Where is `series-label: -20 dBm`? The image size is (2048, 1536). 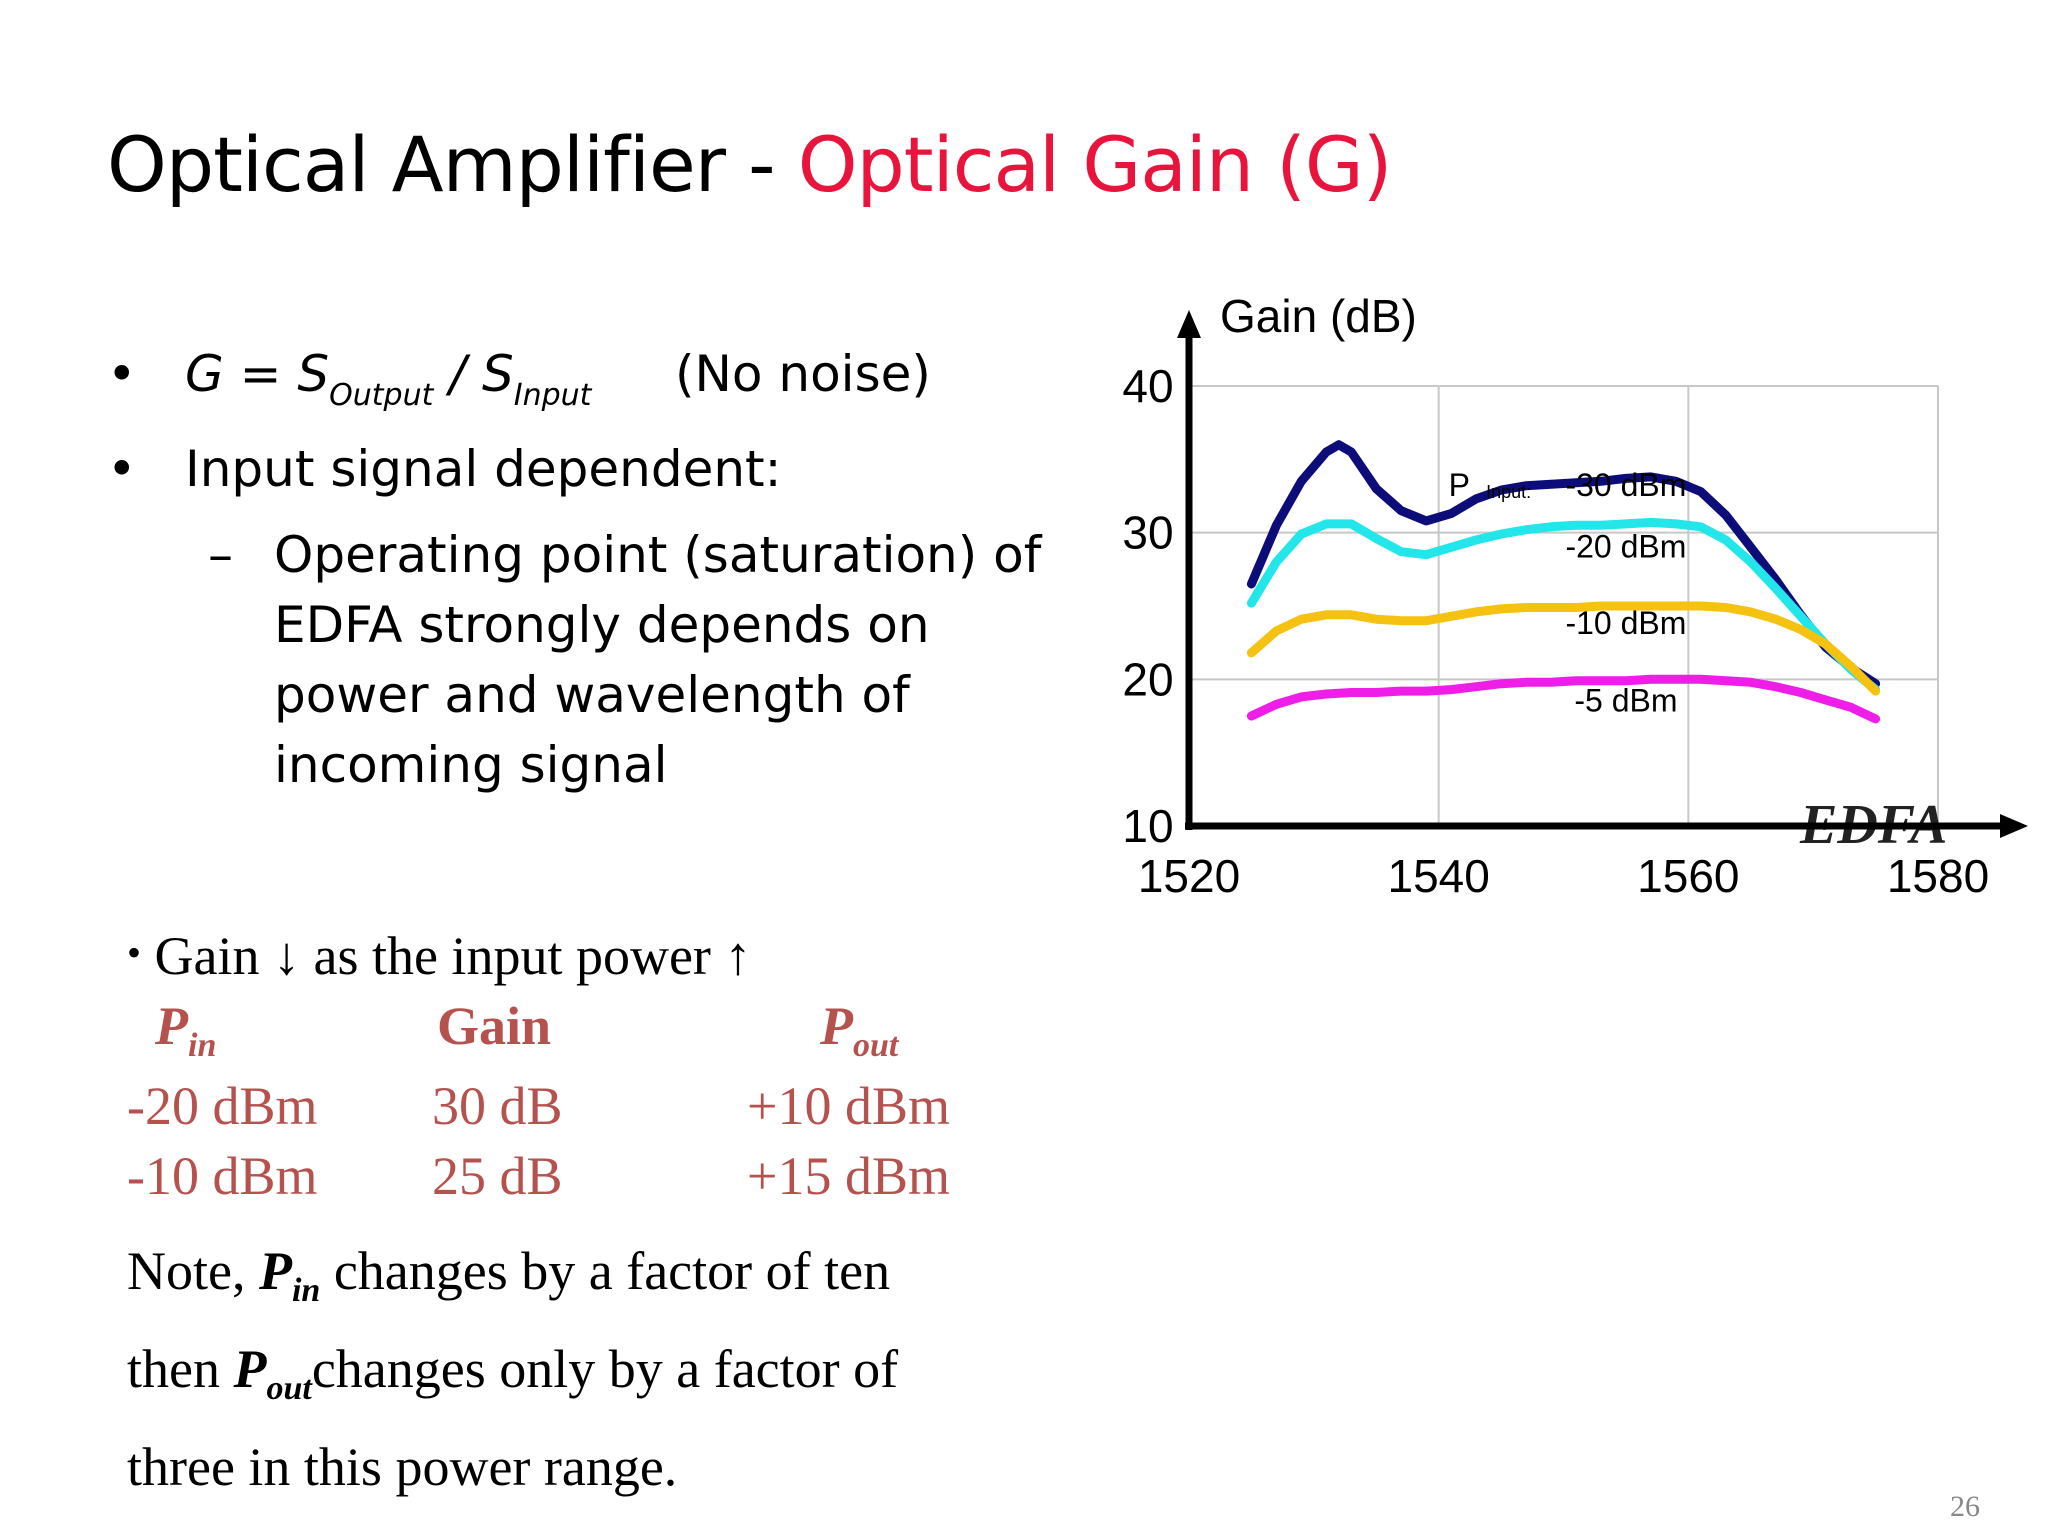 series-label: -20 dBm is located at coordinates (1625, 547).